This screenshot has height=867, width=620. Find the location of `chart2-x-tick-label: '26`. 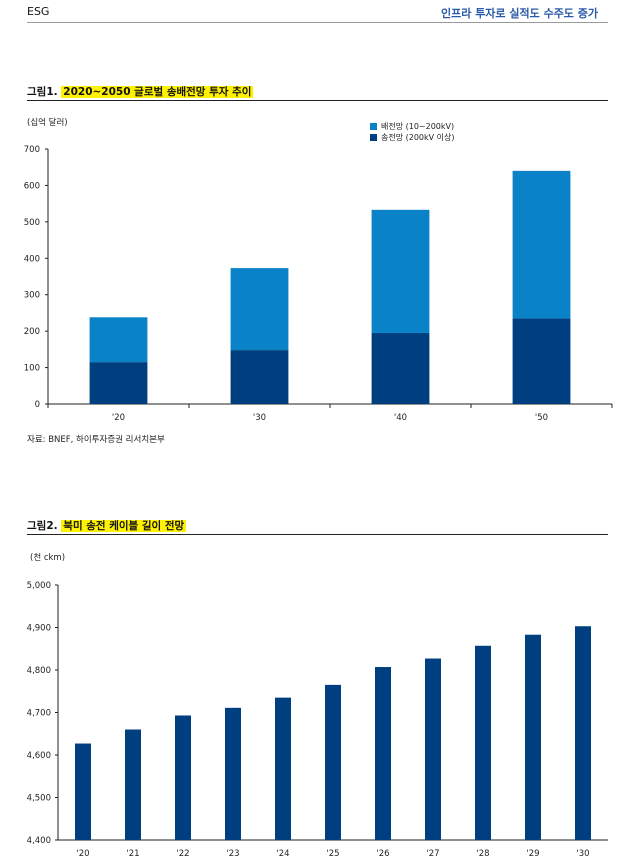

chart2-x-tick-label: '26 is located at coordinates (382, 854).